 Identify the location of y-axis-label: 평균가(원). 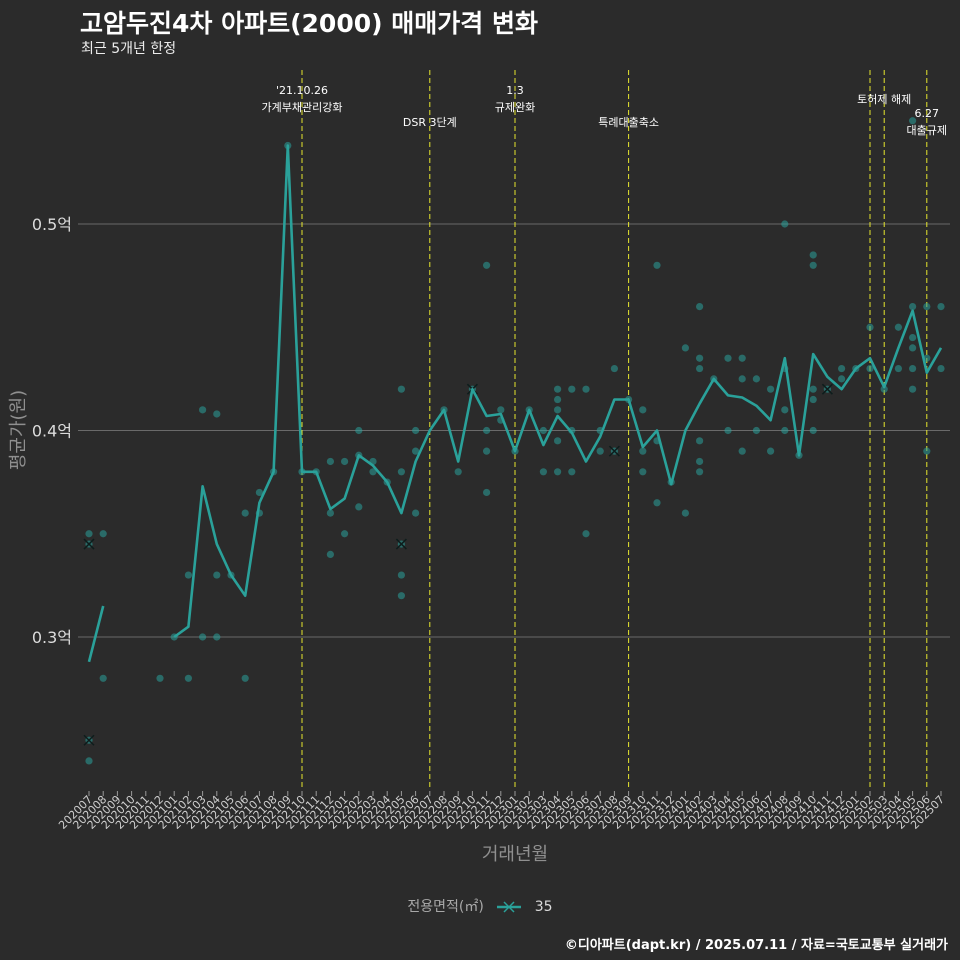
(18, 430).